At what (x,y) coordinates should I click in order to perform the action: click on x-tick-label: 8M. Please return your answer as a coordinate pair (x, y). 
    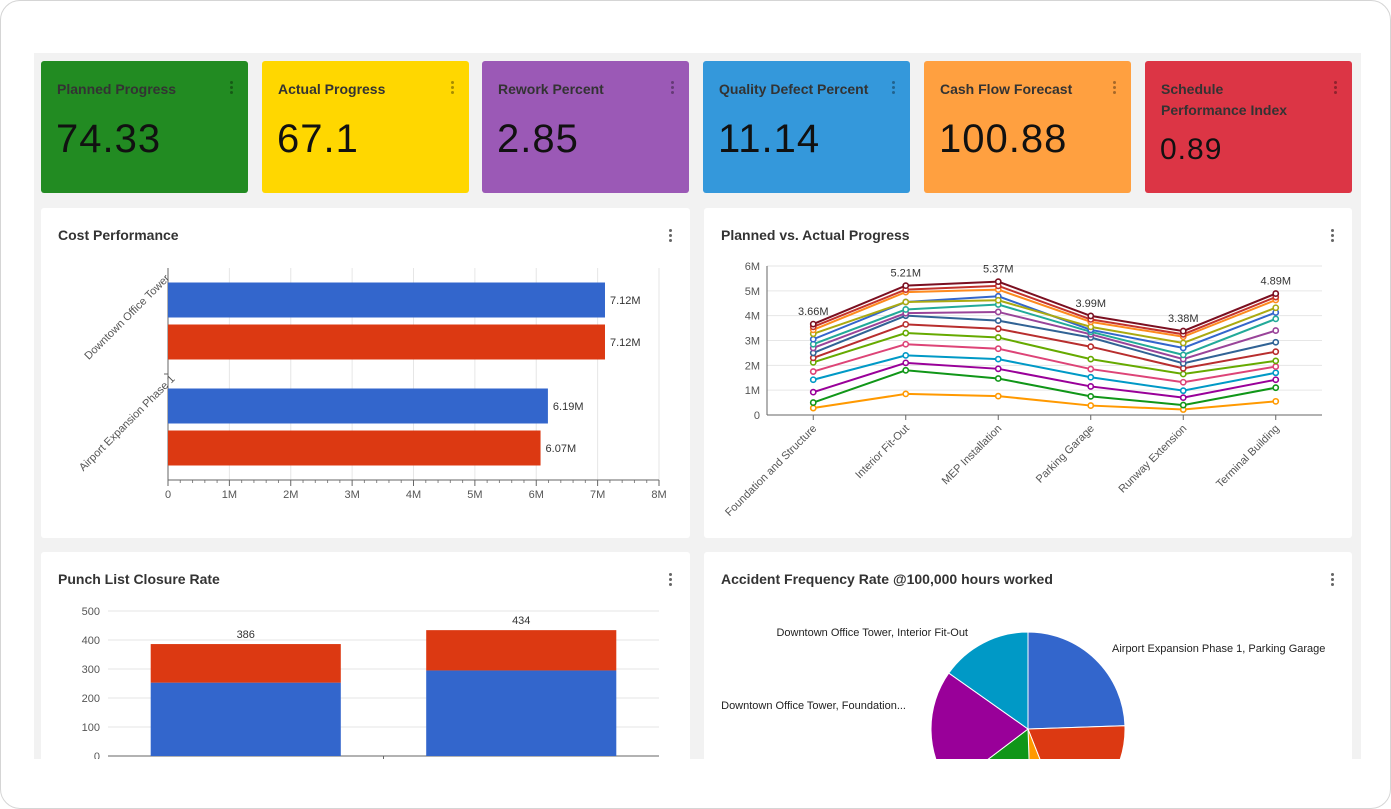
    Looking at the image, I should click on (658, 495).